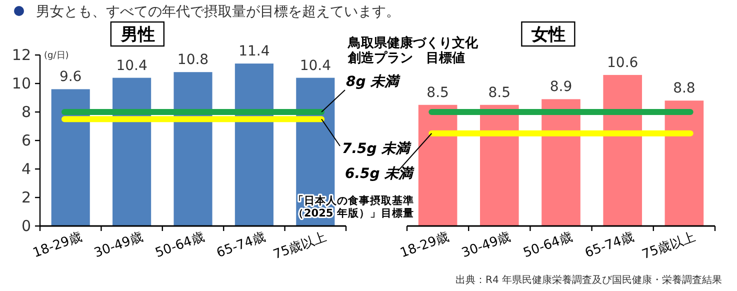 The height and width of the screenshot is (291, 737). Describe the element at coordinates (413, 50) in the screenshot. I see `annotation: 鳥取県健康づくり文化創造プラン 目標値` at that location.